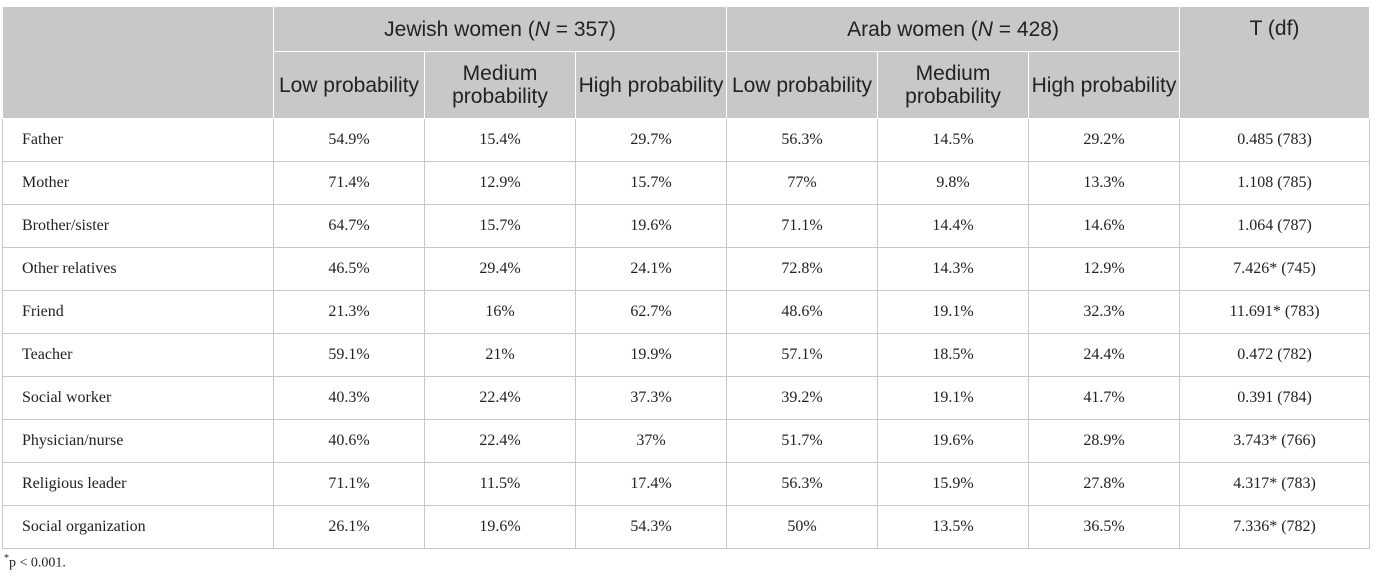 The height and width of the screenshot is (579, 1375). What do you see at coordinates (138, 312) in the screenshot?
I see `row-label: Friend` at bounding box center [138, 312].